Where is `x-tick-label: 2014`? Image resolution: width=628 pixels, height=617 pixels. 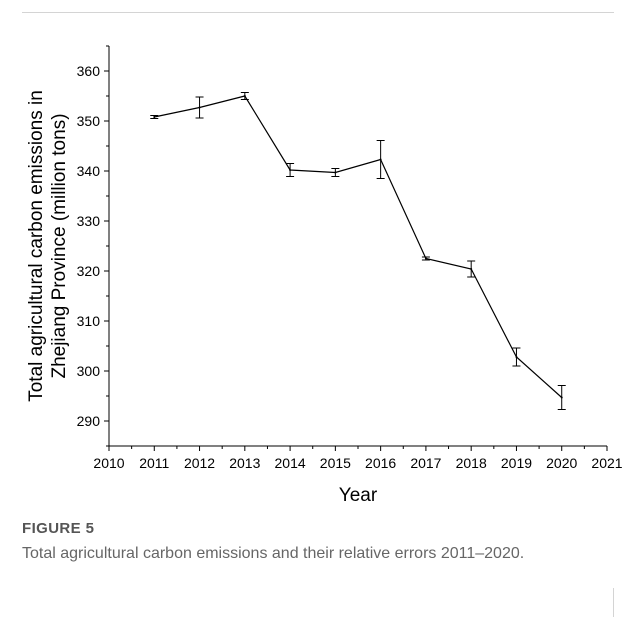 x-tick-label: 2014 is located at coordinates (290, 463).